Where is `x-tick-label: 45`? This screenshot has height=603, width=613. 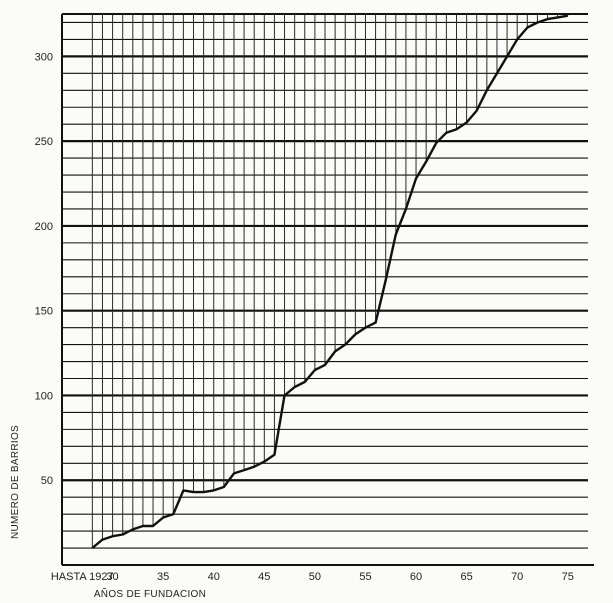 x-tick-label: 45 is located at coordinates (264, 577).